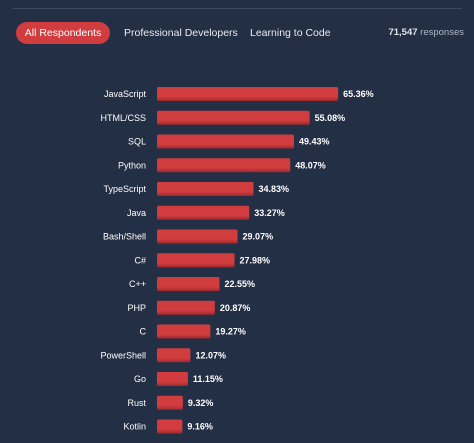 This screenshot has height=443, width=474. What do you see at coordinates (137, 284) in the screenshot?
I see `category-label: C++` at bounding box center [137, 284].